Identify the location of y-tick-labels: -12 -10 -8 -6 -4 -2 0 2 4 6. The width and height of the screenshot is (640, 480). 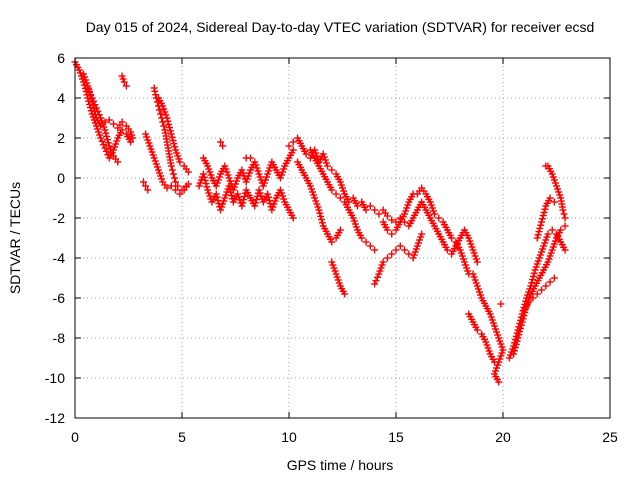
(55, 238).